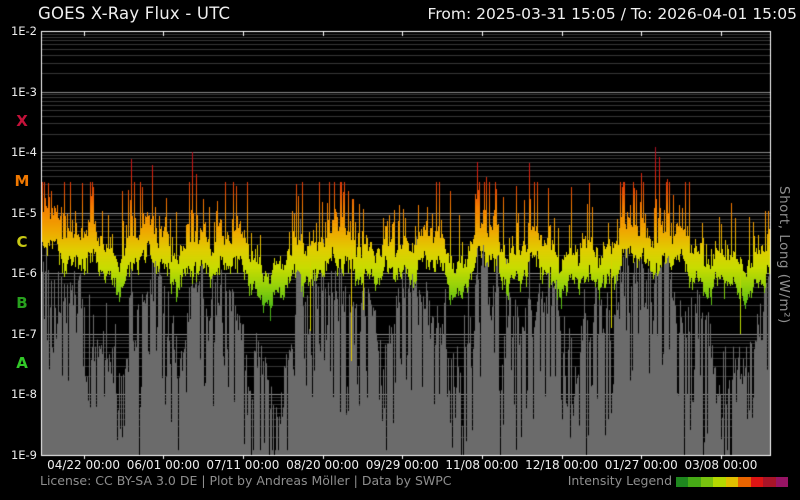 The image size is (800, 500). Describe the element at coordinates (22, 363) in the screenshot. I see `flare-class-label-a: A` at that location.